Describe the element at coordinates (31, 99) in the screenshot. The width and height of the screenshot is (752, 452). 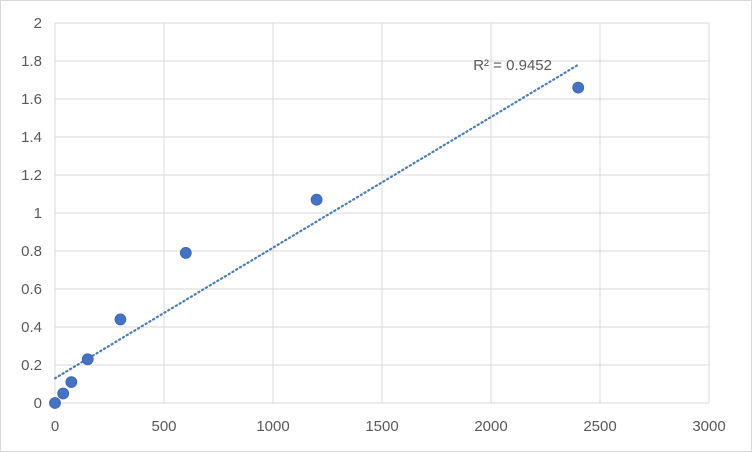
I see `y-tick-label: 1.6` at that location.